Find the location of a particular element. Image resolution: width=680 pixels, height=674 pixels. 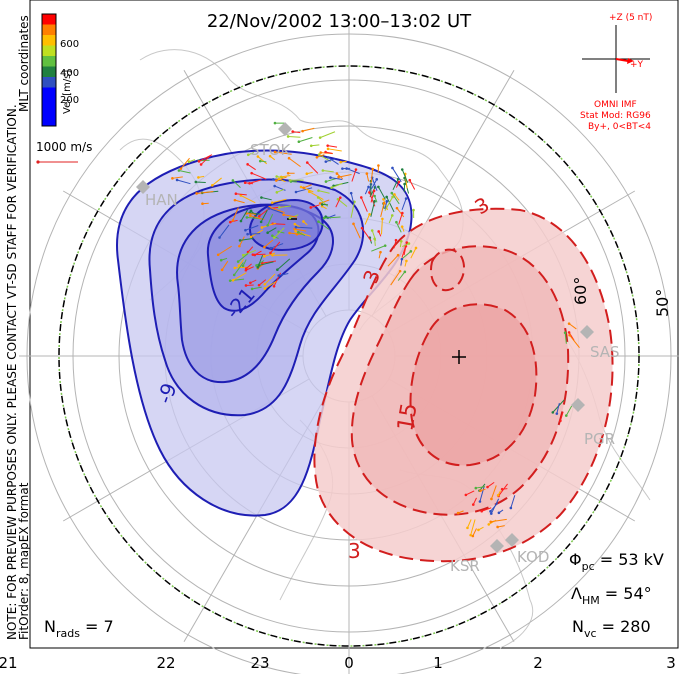

mlt-tick-1: 1 is located at coordinates (438, 663).